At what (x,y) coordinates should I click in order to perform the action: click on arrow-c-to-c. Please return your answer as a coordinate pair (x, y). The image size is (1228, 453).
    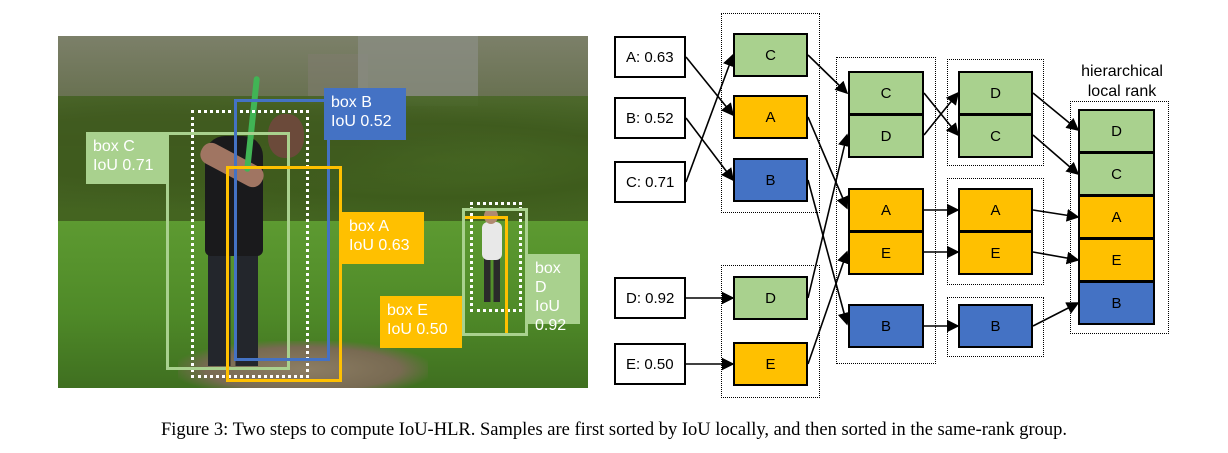
    Looking at the image, I should click on (710, 118).